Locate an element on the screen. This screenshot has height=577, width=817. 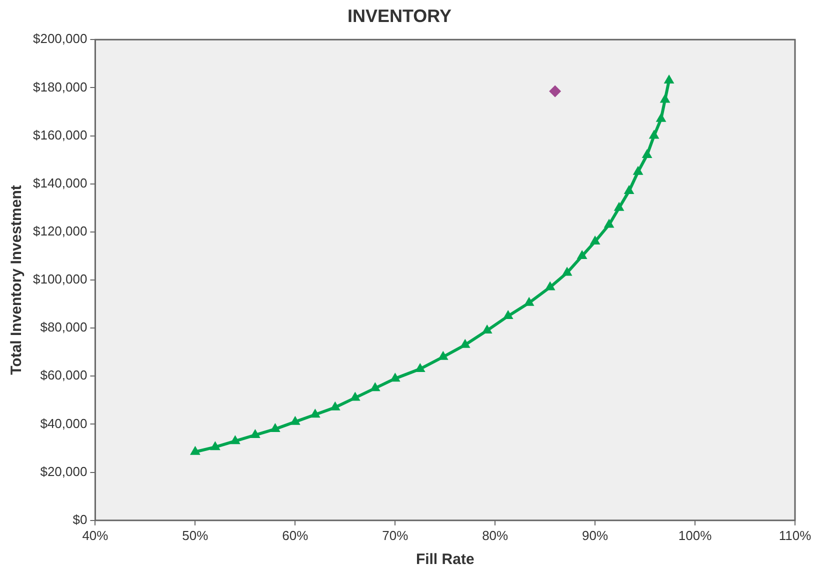
y-tick-label: $180,000 is located at coordinates (60, 86).